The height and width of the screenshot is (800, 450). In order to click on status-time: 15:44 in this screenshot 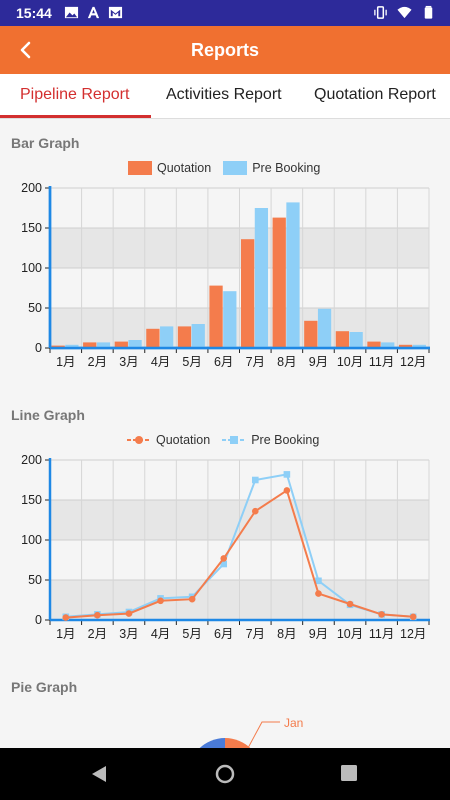, I will do `click(34, 13)`.